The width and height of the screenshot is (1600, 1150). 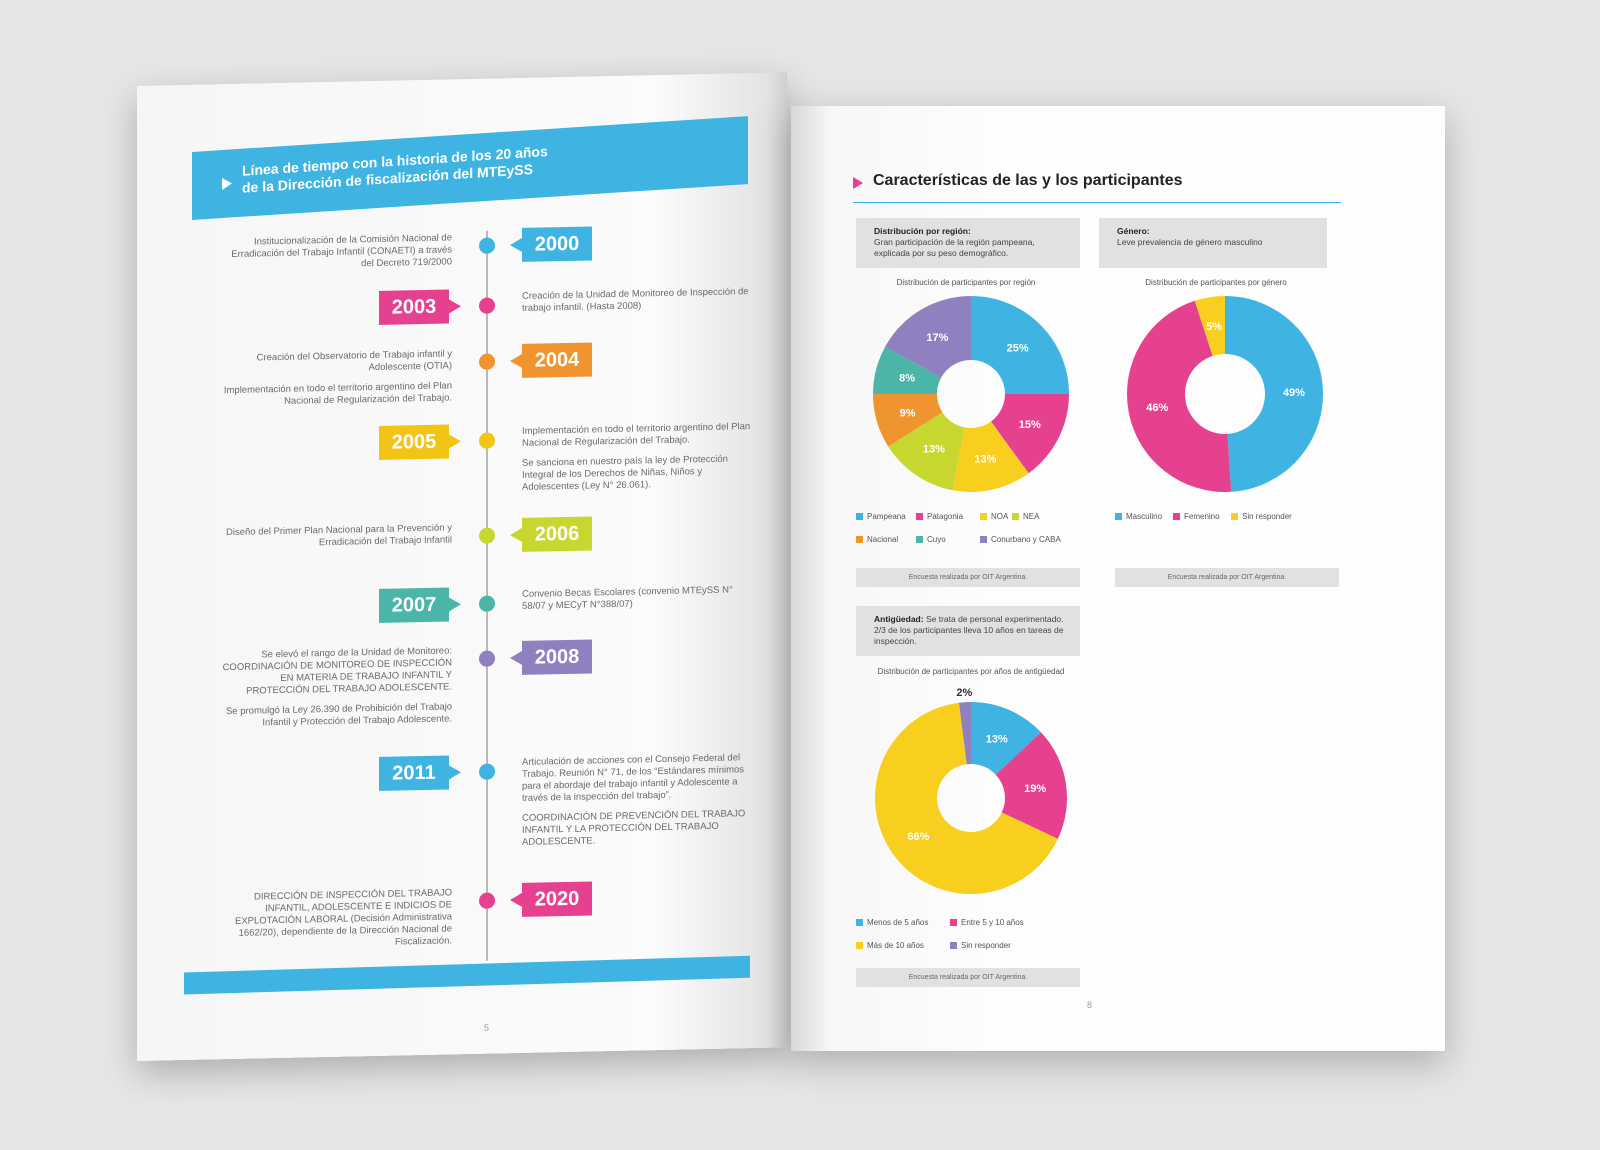 What do you see at coordinates (227, 184) in the screenshot?
I see `play-arrow-icon` at bounding box center [227, 184].